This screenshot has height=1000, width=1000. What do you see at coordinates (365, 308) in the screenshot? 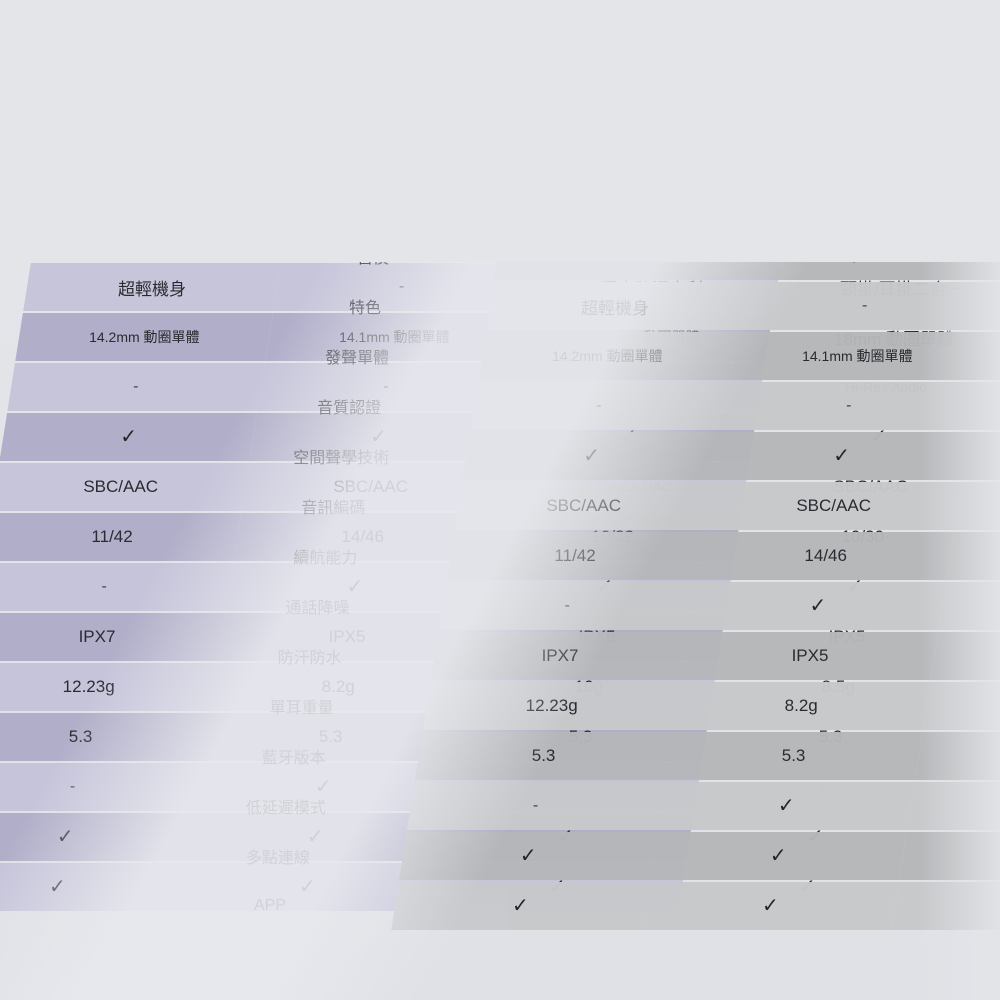
I see `row-label: 特色` at bounding box center [365, 308].